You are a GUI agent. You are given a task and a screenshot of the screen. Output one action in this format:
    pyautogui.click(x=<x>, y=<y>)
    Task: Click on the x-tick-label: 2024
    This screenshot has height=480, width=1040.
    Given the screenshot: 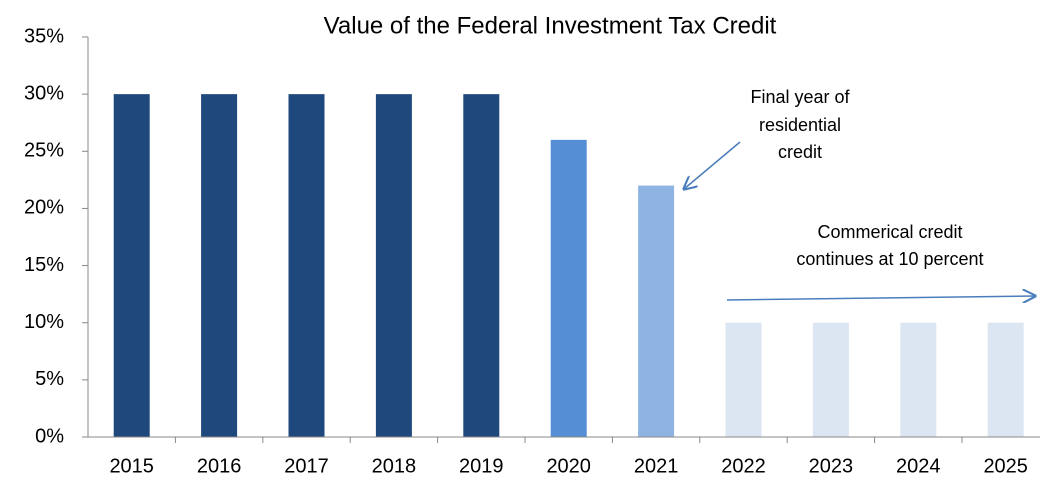 What is the action you would take?
    pyautogui.click(x=918, y=466)
    